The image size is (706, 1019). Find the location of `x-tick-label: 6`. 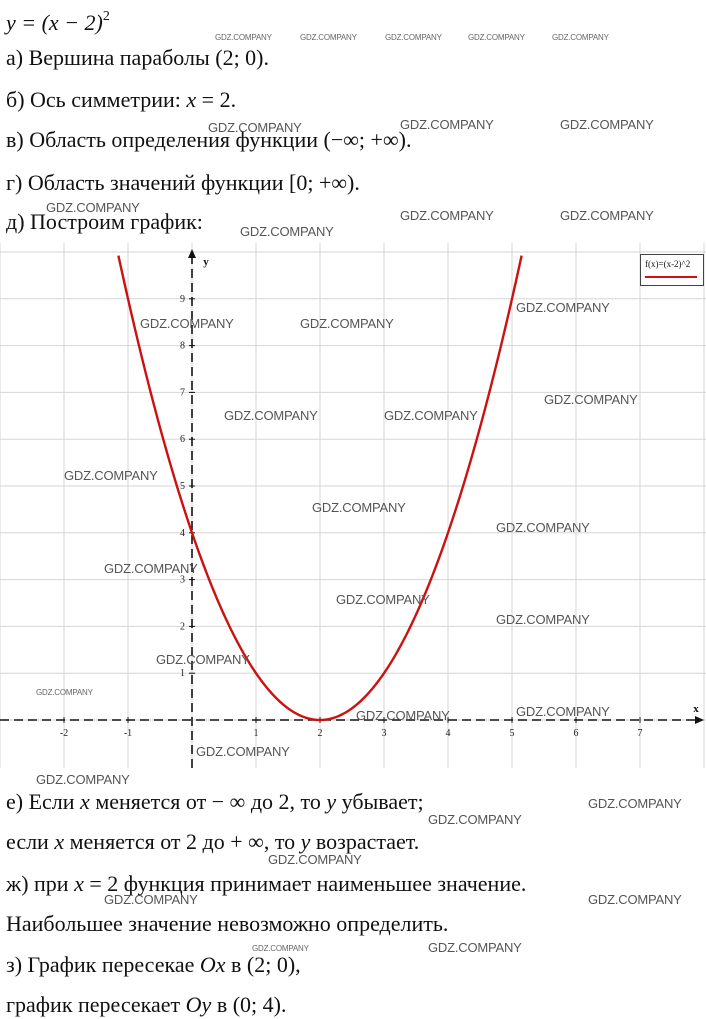

x-tick-label: 6 is located at coordinates (576, 733).